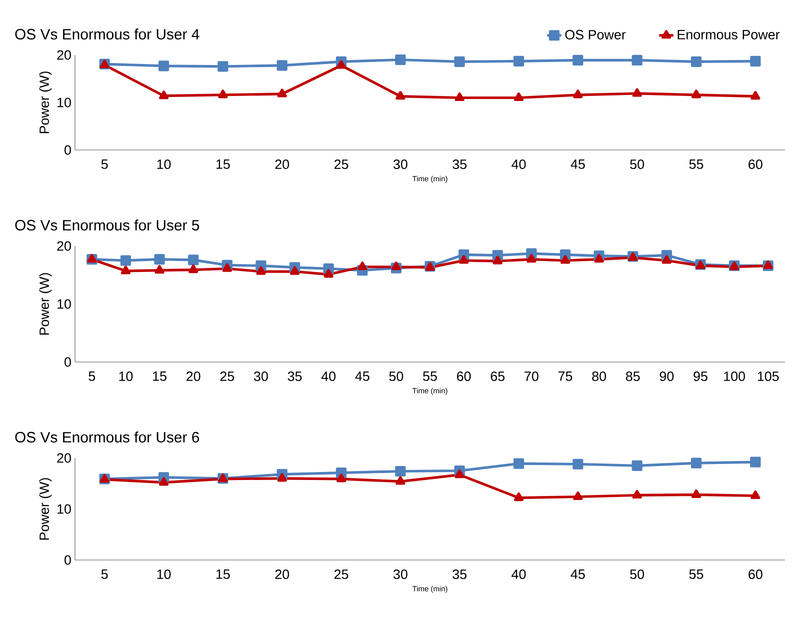 The width and height of the screenshot is (798, 617). Describe the element at coordinates (633, 377) in the screenshot. I see `x-tick-label: 85` at that location.